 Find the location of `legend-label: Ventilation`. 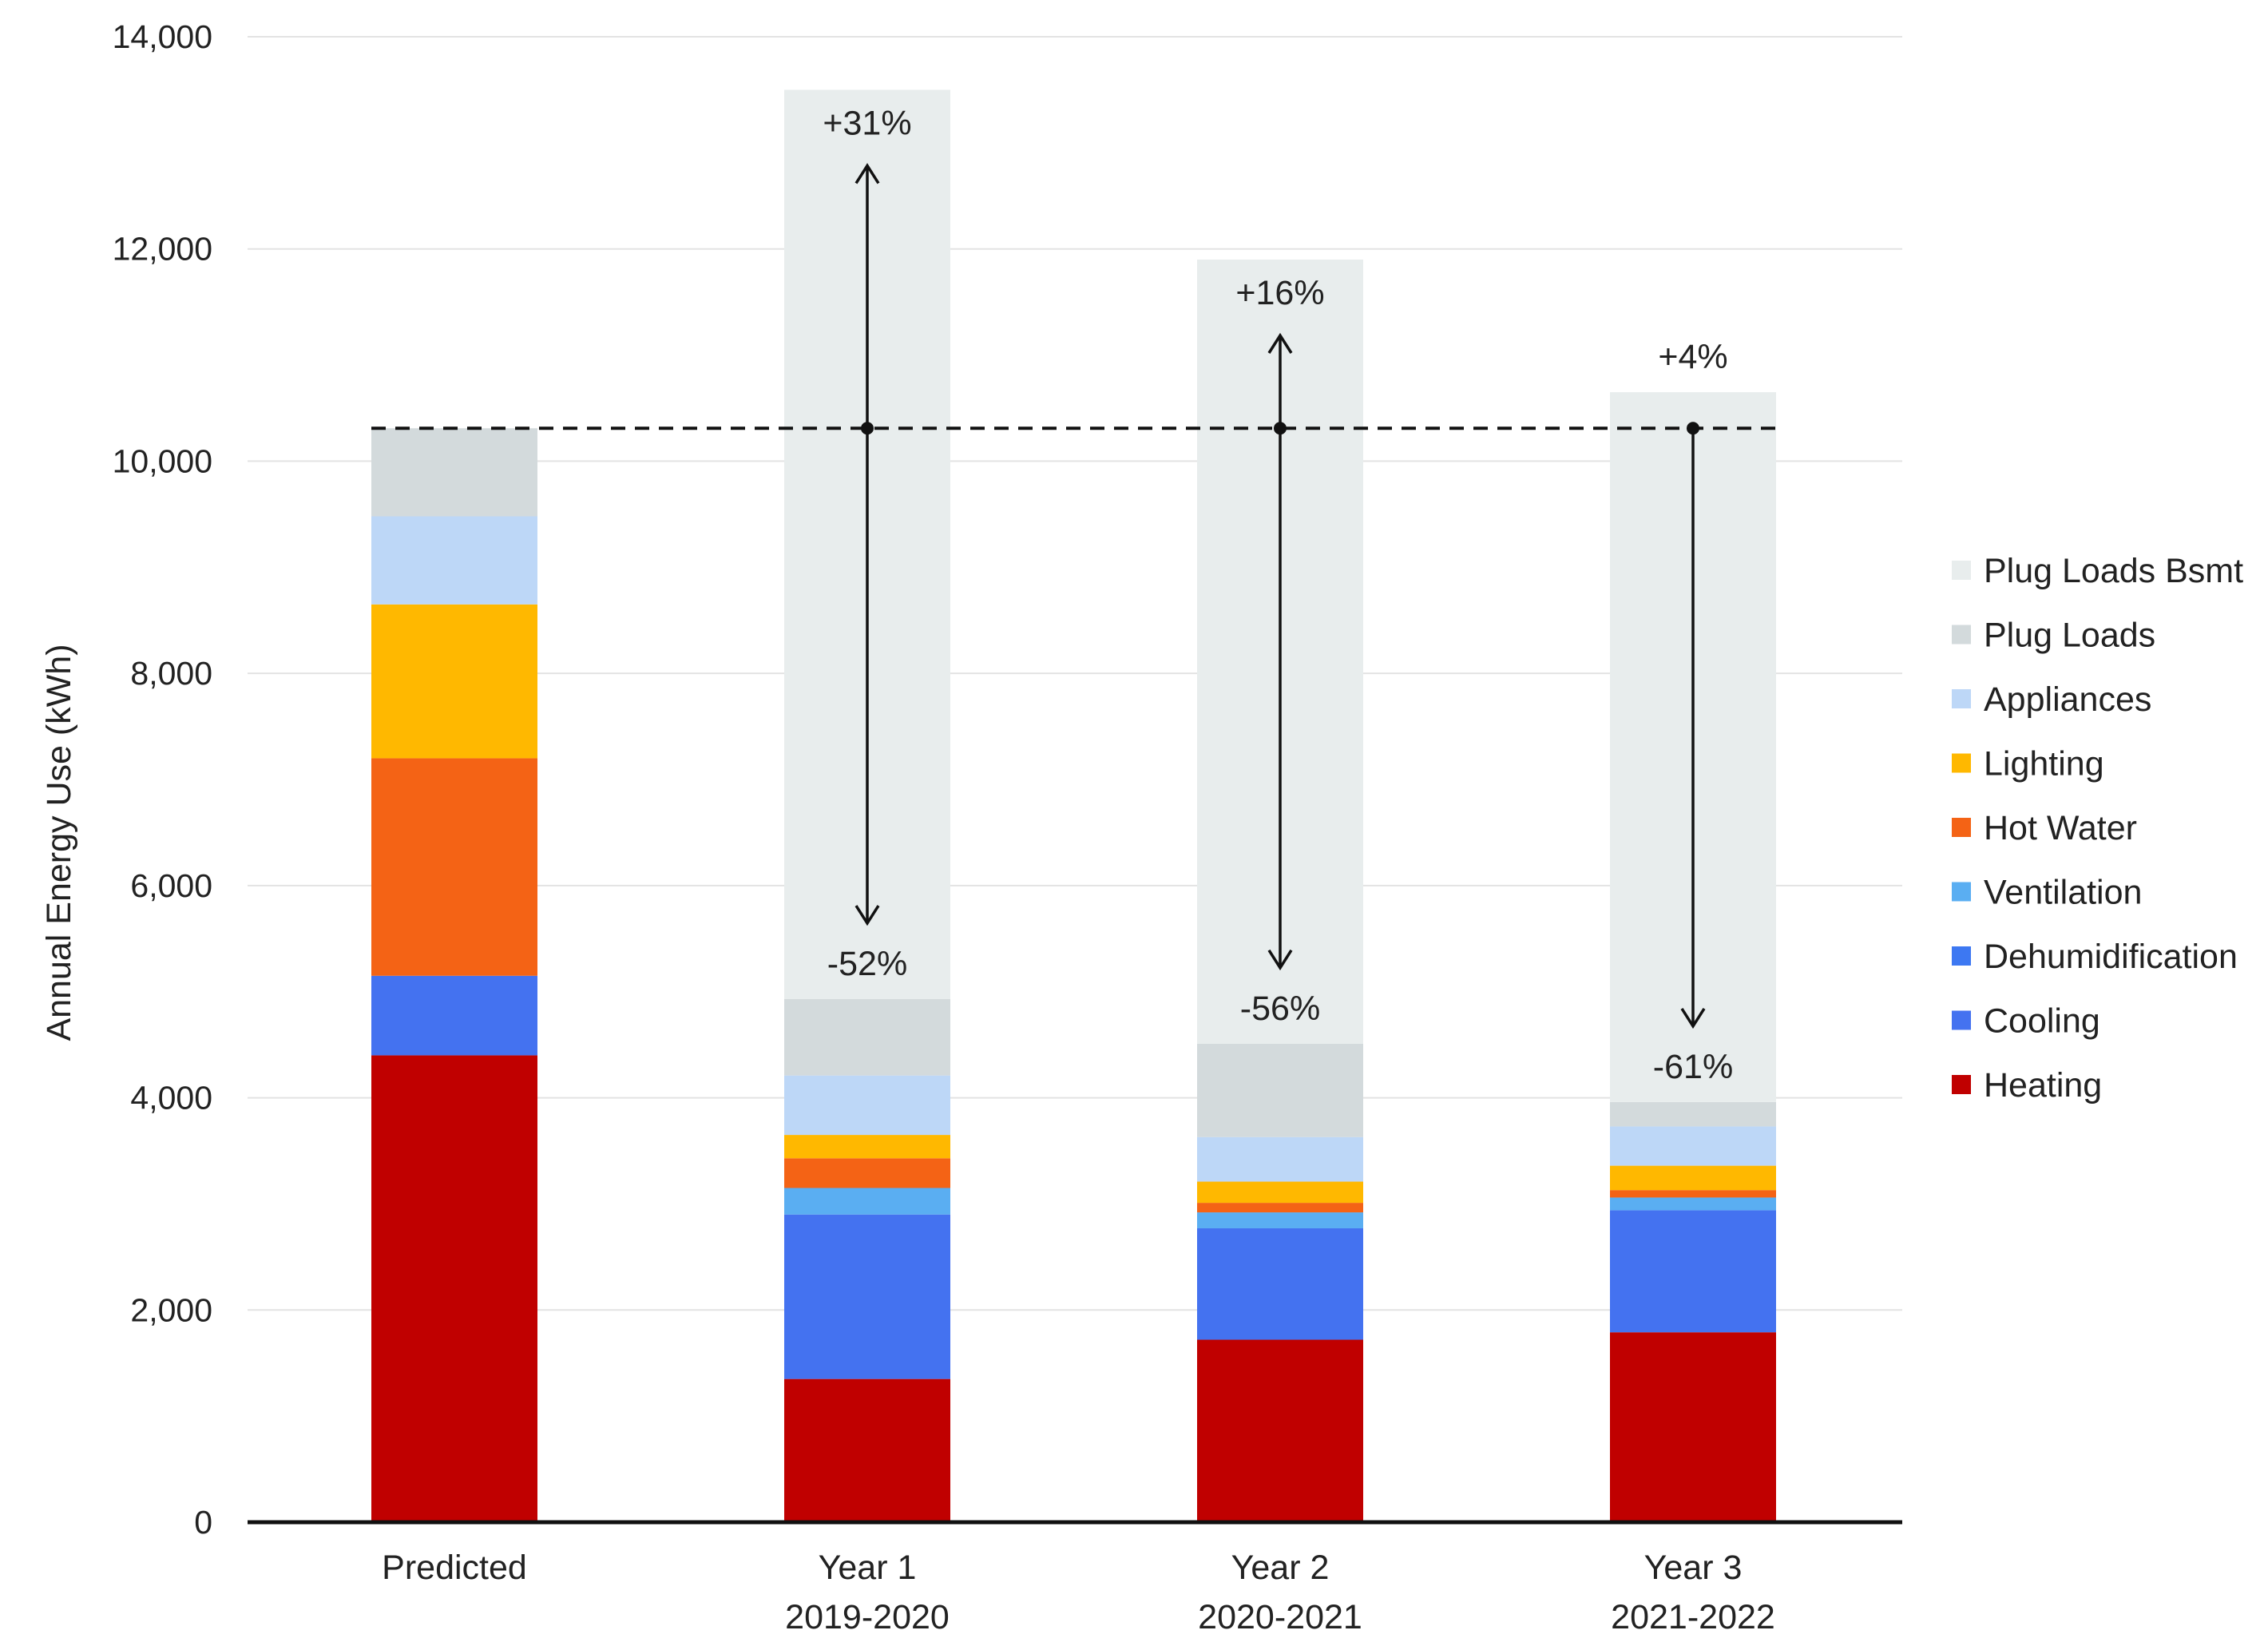

legend-label: Ventilation is located at coordinates (2063, 893).